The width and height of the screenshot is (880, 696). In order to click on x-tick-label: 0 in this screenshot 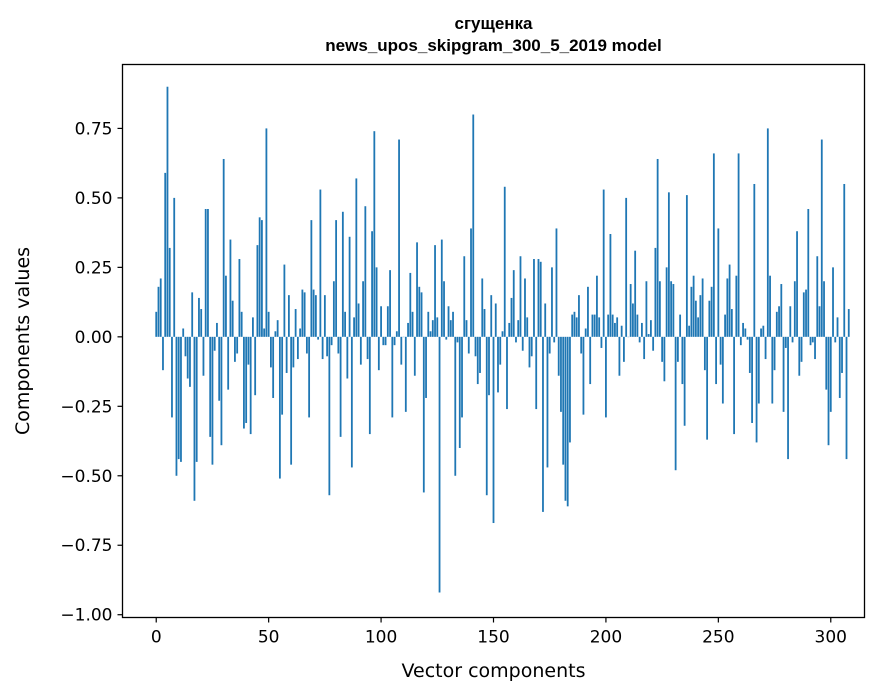, I will do `click(156, 638)`.